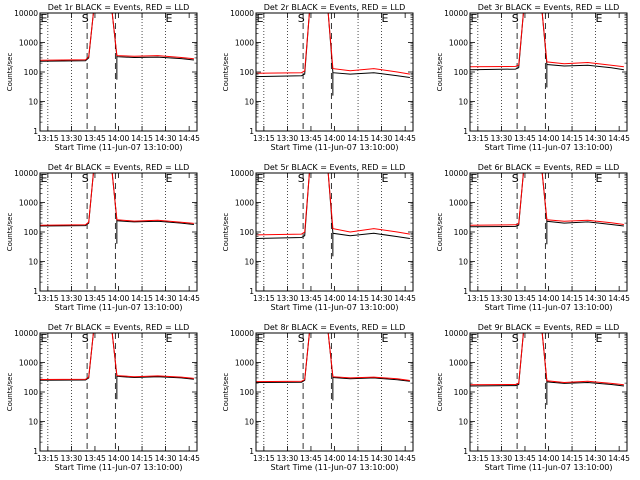  I want to click on chart-title: Det 8r BLACK = Events, RED = LLD, so click(335, 327).